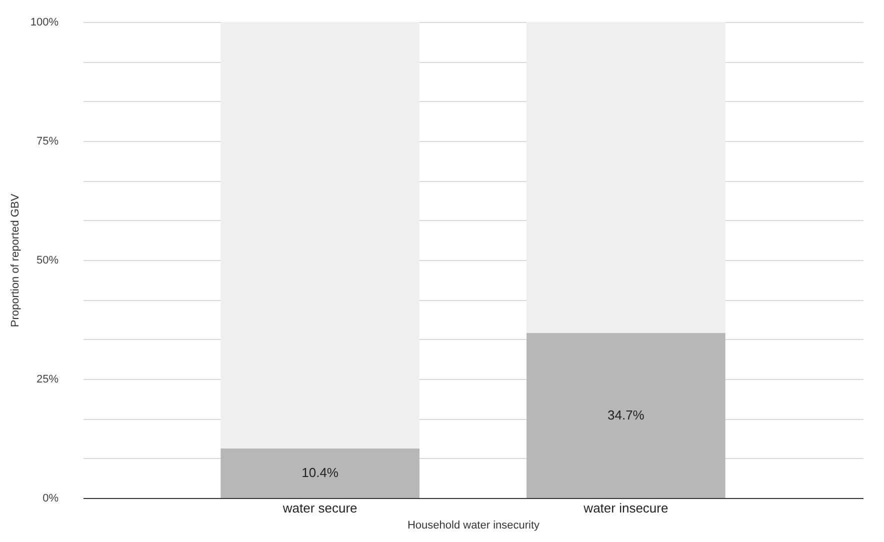  Describe the element at coordinates (625, 508) in the screenshot. I see `x-tick-label: water insecure` at that location.